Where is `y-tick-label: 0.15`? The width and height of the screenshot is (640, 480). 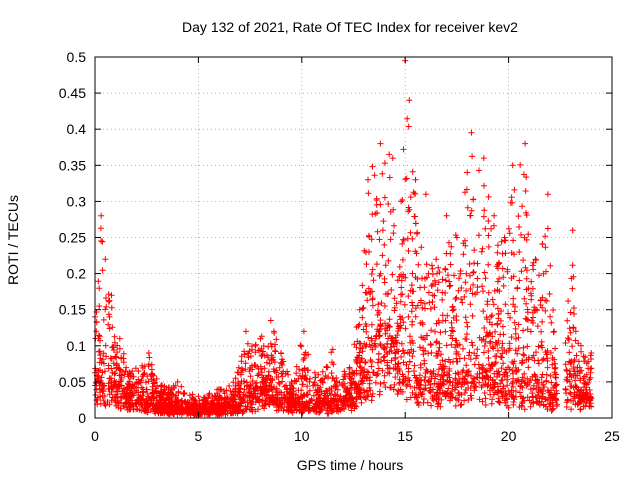 y-tick-label: 0.15 is located at coordinates (72, 310).